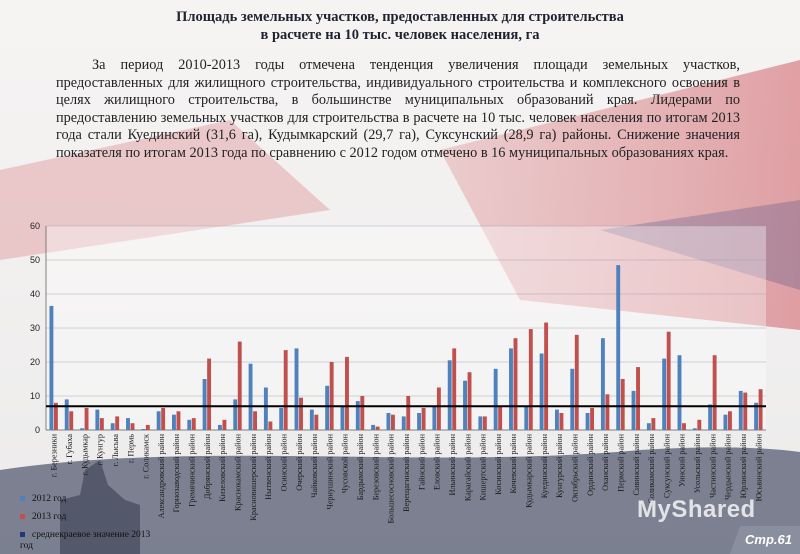 This screenshot has height=554, width=800. Describe the element at coordinates (100, 449) in the screenshot. I see `x-tick-label: г. Кунгур` at that location.